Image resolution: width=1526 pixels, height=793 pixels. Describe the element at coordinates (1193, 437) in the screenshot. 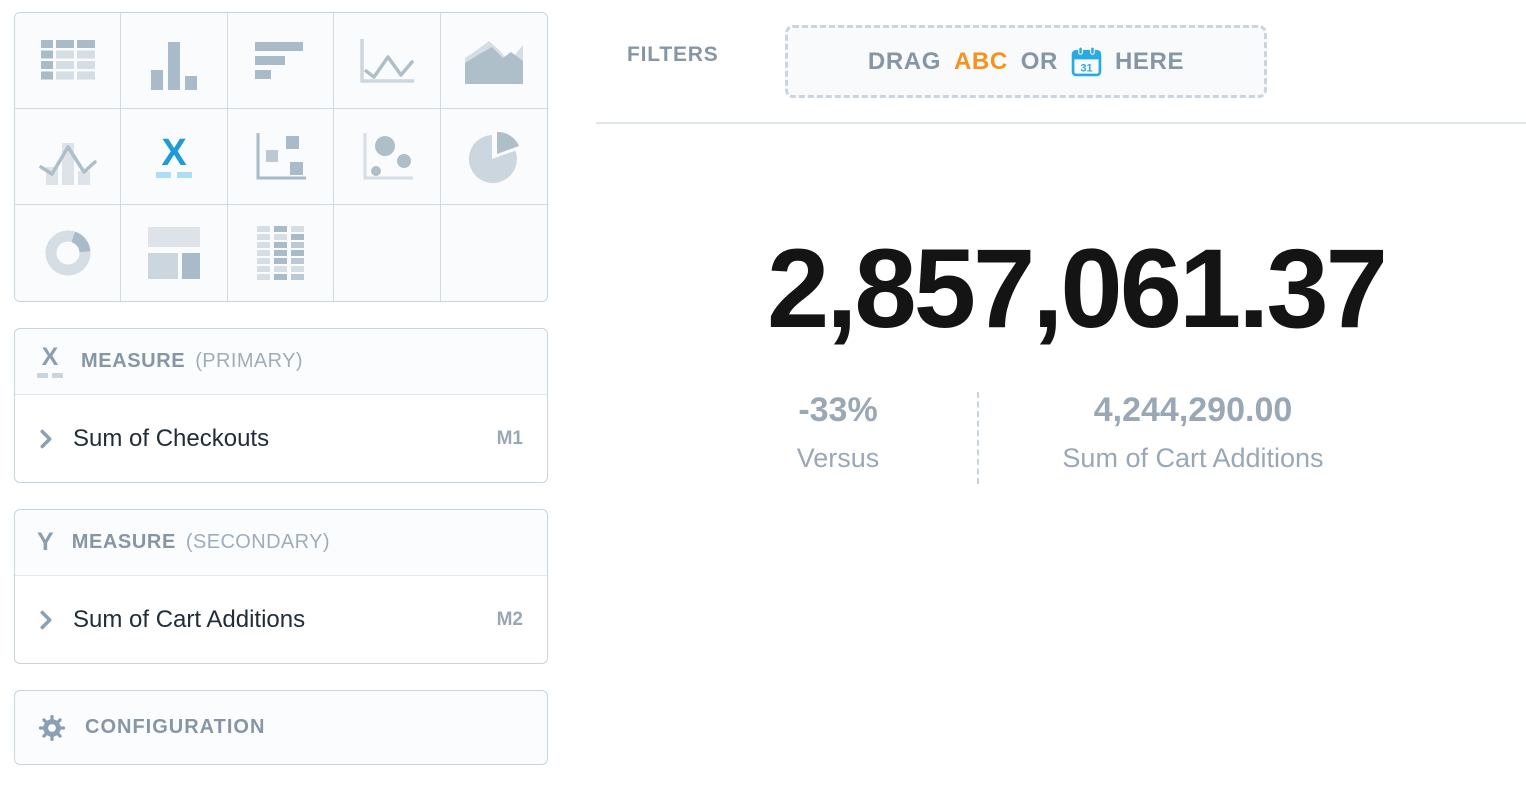

I see `kpi-secondary-block: 4,244,290.00 Sum of Cart Additions` at that location.